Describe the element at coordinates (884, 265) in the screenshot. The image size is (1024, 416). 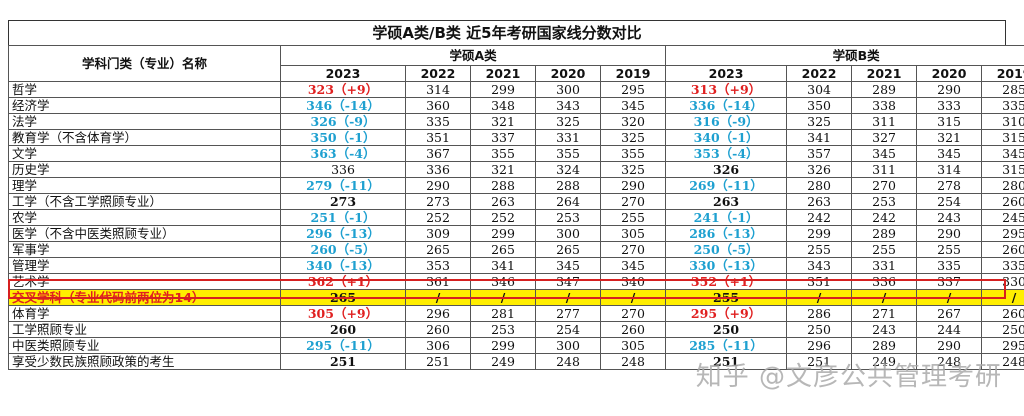
I see `score-cell-b: 331` at that location.